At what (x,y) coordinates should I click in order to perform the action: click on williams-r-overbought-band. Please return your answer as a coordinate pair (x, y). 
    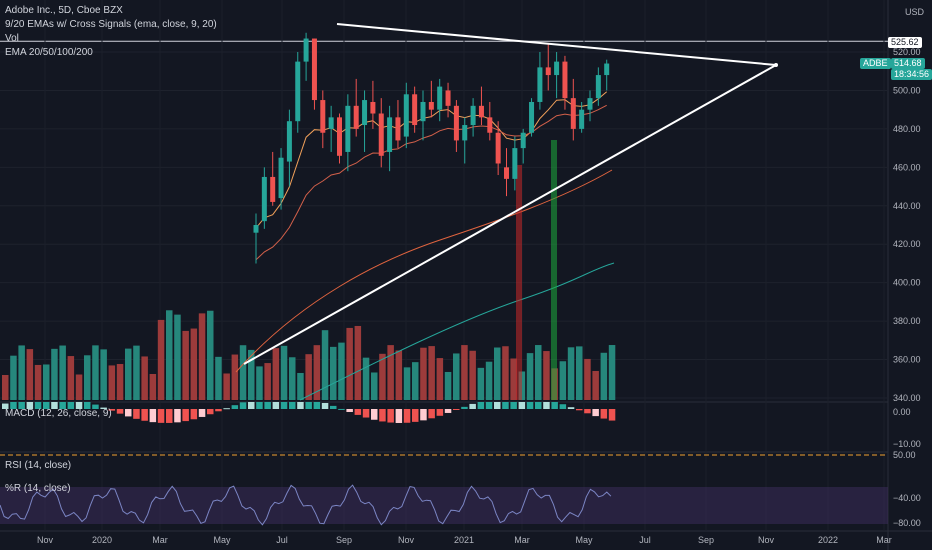
    Looking at the image, I should click on (444, 505).